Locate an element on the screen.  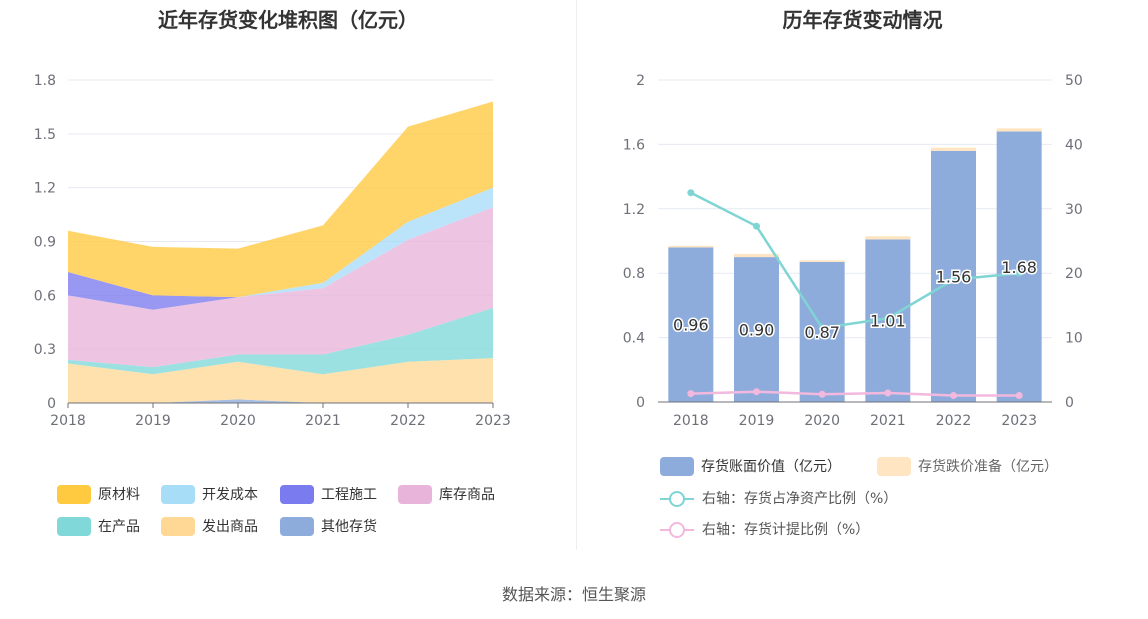
legend-item: 工程施工 is located at coordinates (328, 494).